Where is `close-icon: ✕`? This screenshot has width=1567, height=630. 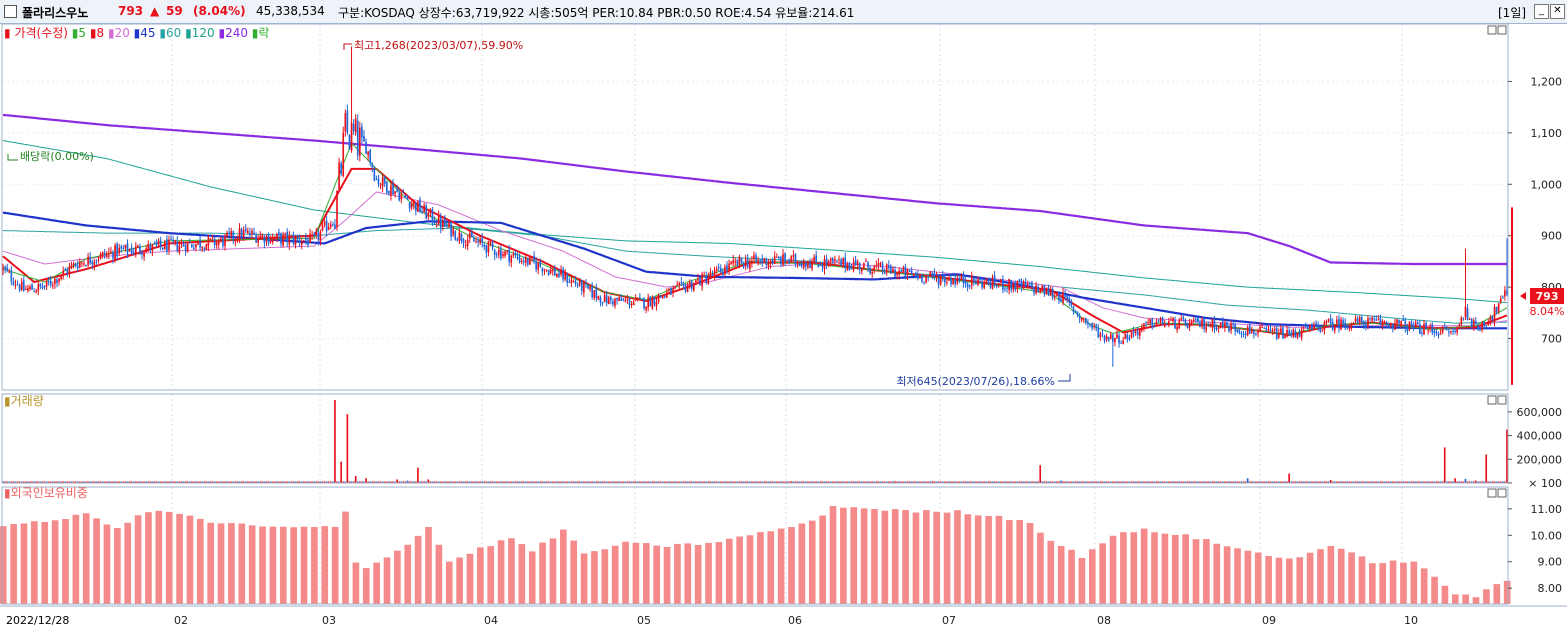 close-icon: ✕ is located at coordinates (1557, 11).